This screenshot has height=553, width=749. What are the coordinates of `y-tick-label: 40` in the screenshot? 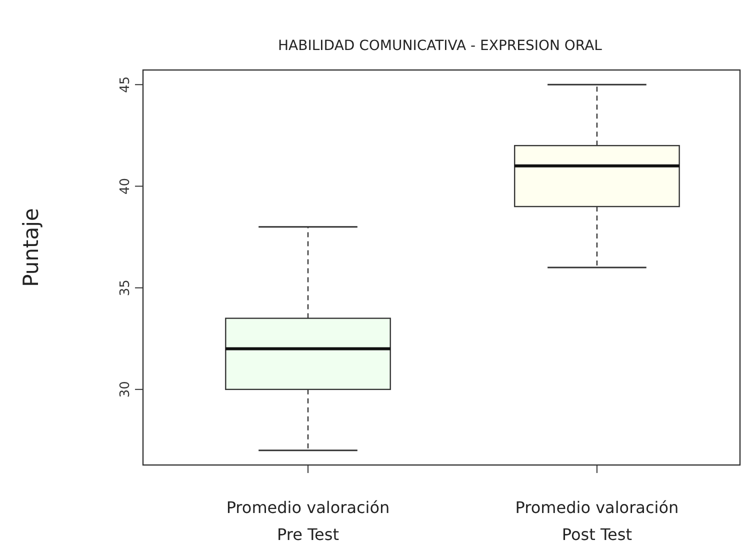 It's located at (125, 186).